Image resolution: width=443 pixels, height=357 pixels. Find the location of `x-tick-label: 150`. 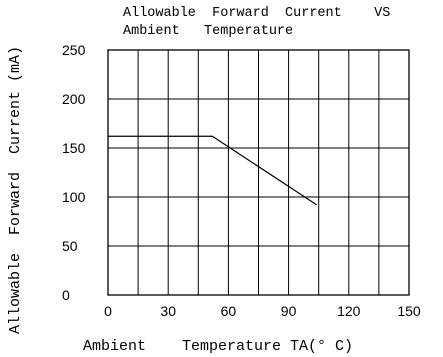

x-tick-label: 150 is located at coordinates (409, 311).